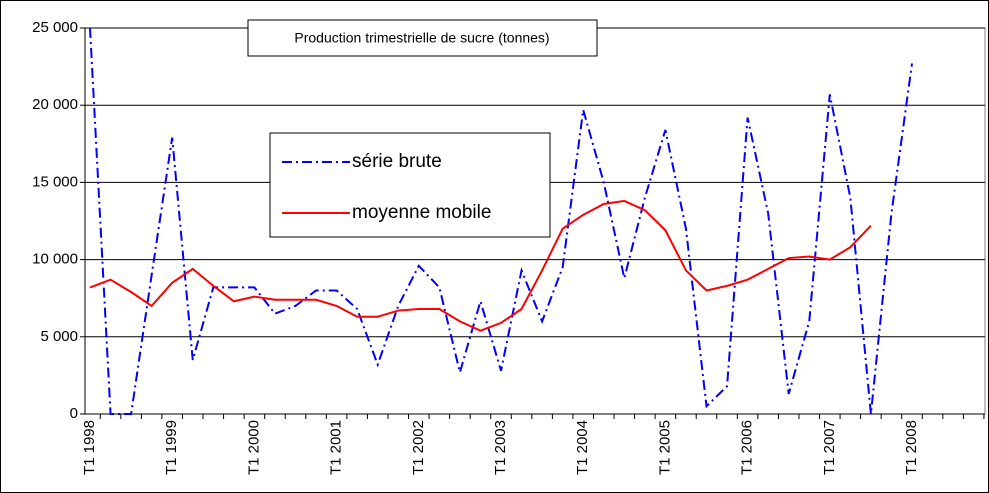  Describe the element at coordinates (582, 447) in the screenshot. I see `x-tick-label: T1 2004` at that location.